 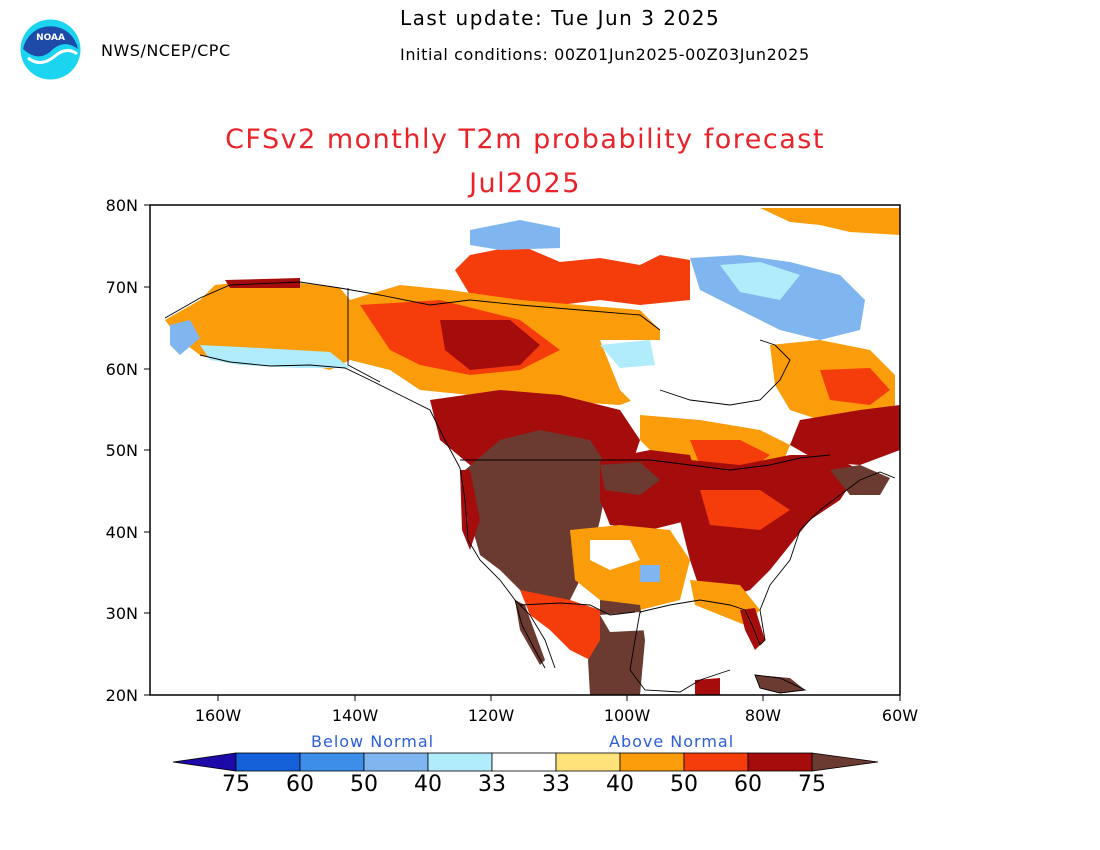 I want to click on us-canada-border, so click(x=645, y=462).